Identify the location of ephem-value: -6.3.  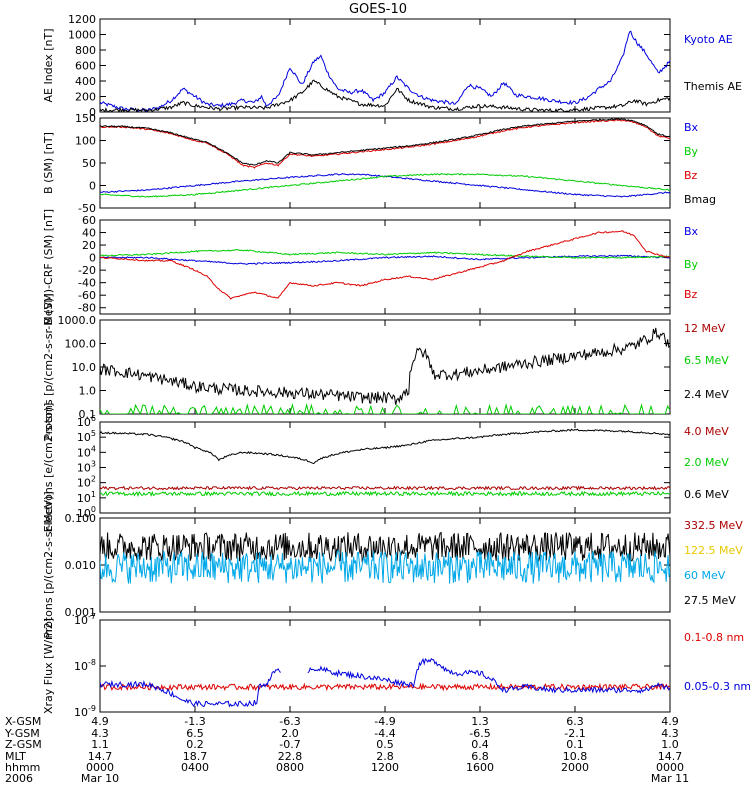
(289, 721).